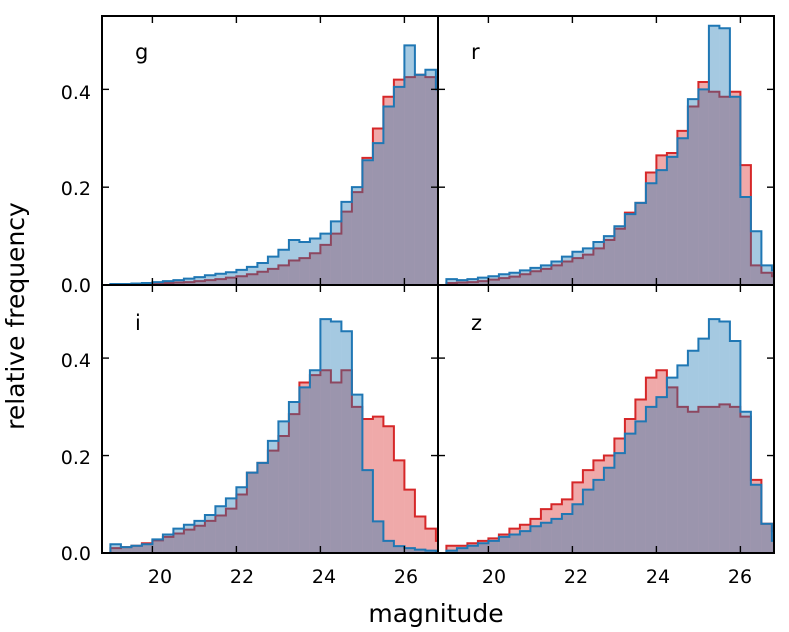 The image size is (789, 632). I want to click on x-axis-label: magnitude, so click(435, 613).